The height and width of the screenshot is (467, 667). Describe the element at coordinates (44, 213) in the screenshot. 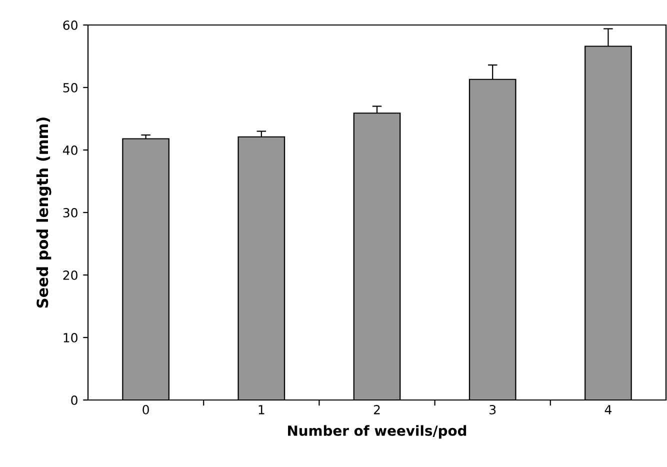

I see `y-axis-title: Seed pod length (mm)` at that location.